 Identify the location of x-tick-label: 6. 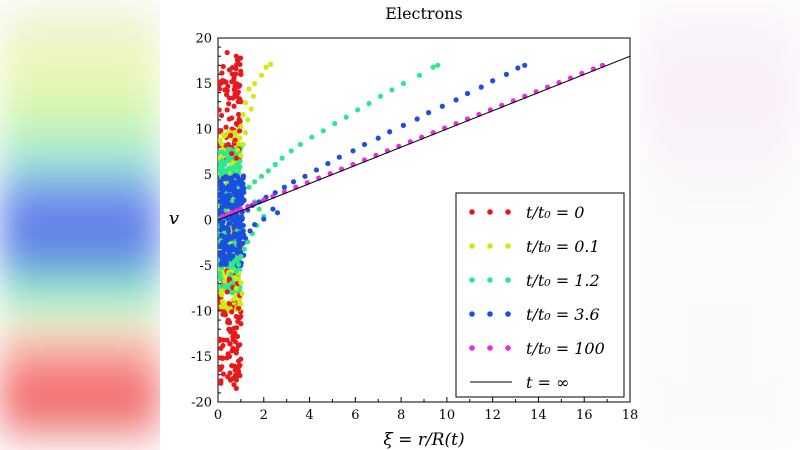
(355, 415).